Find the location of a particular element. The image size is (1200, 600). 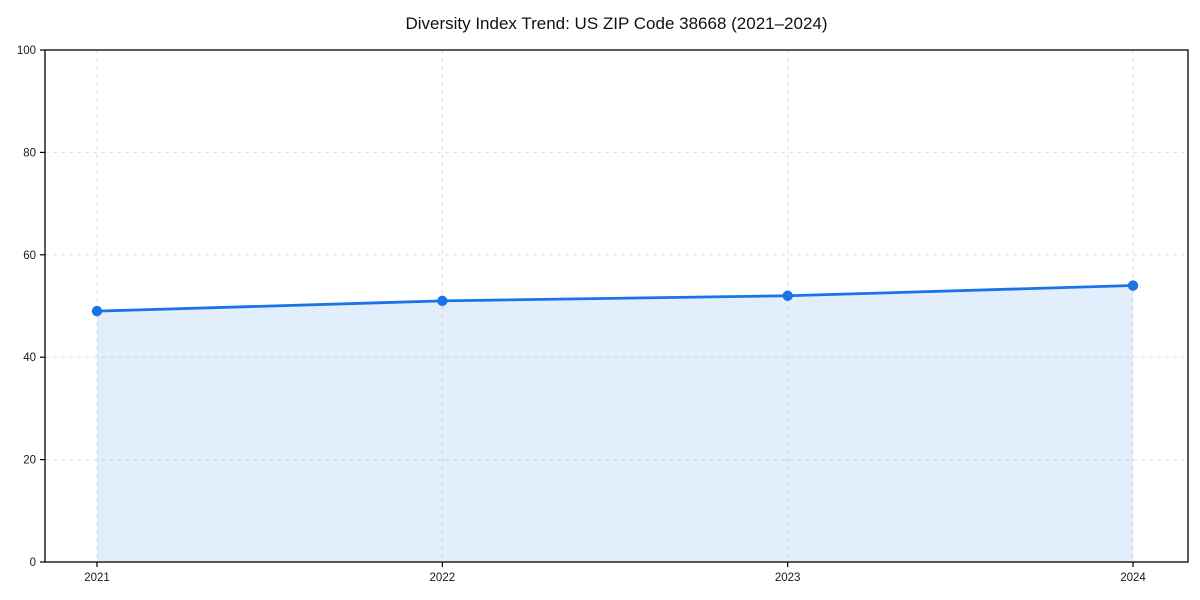

x-tick-label: 2022 is located at coordinates (443, 578).